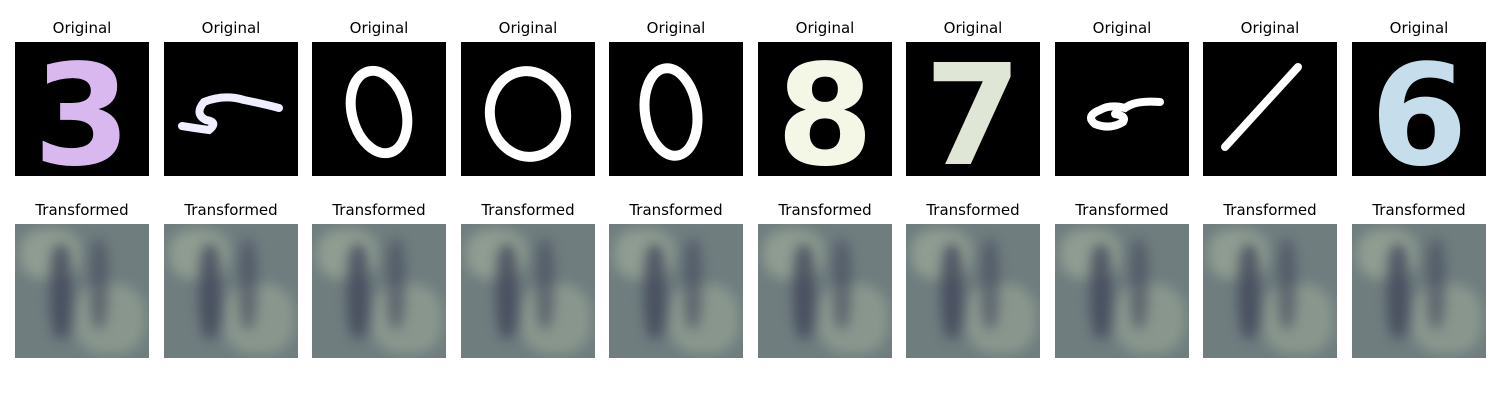 Image resolution: width=1500 pixels, height=400 pixels. I want to click on svg-text: 3, so click(81, 109).